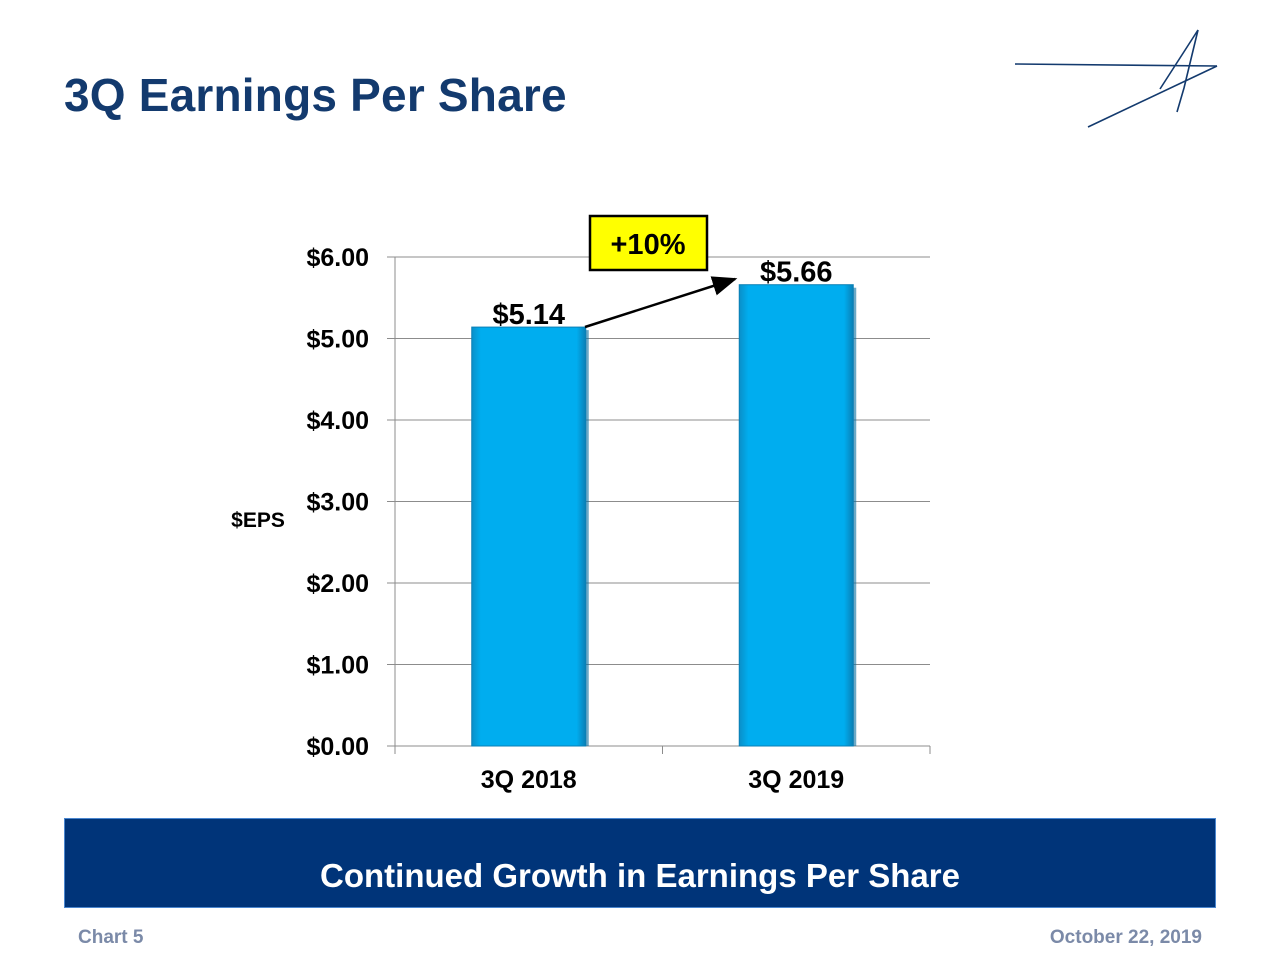 This screenshot has height=960, width=1280. Describe the element at coordinates (1125, 937) in the screenshot. I see `slide-date: October 22, 2019` at that location.